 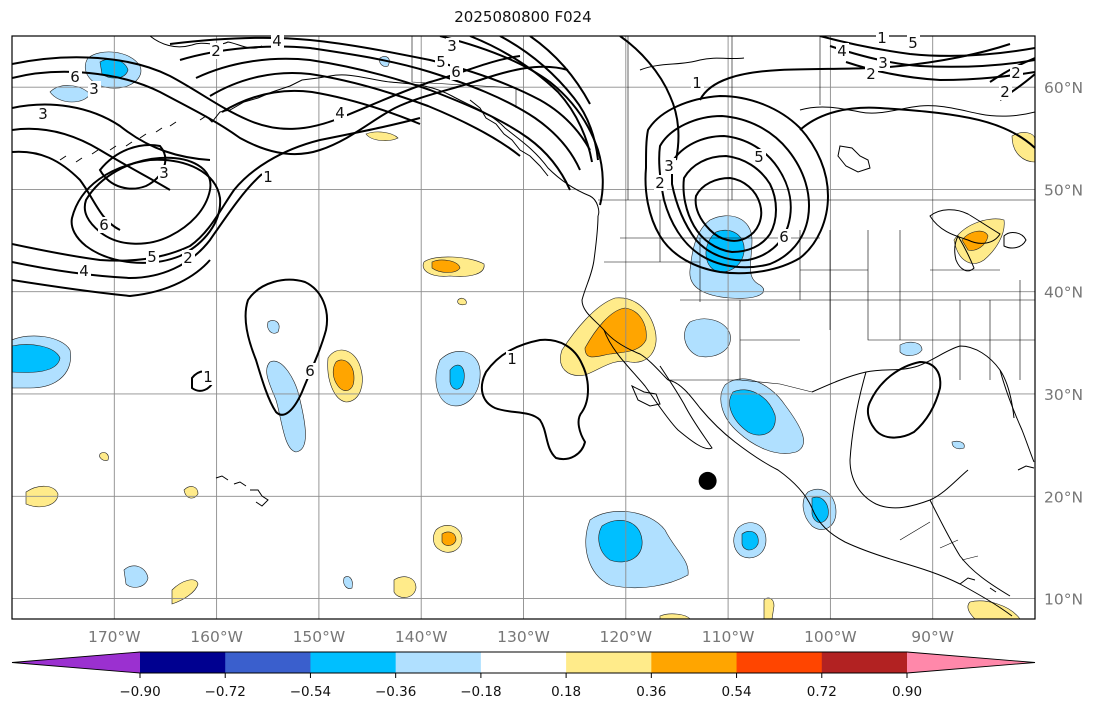 What do you see at coordinates (651, 692) in the screenshot?
I see `colorbar-tick-label: 0.36` at bounding box center [651, 692].